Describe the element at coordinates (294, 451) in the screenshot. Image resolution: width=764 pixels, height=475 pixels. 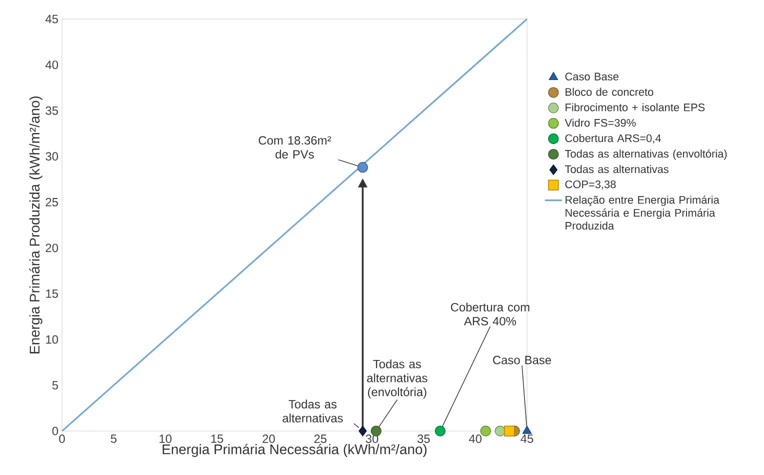
I see `x-axis-title: Energia Primária Necessária (kWh/m²/ano)` at that location.